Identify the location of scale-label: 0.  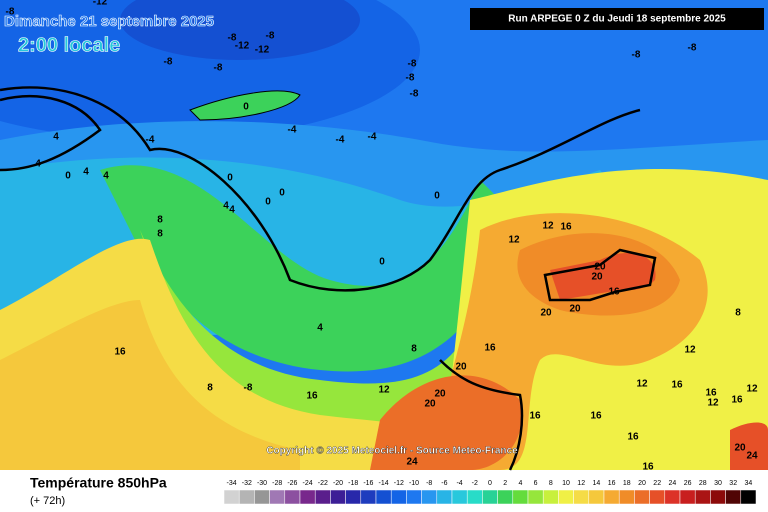
(490, 483).